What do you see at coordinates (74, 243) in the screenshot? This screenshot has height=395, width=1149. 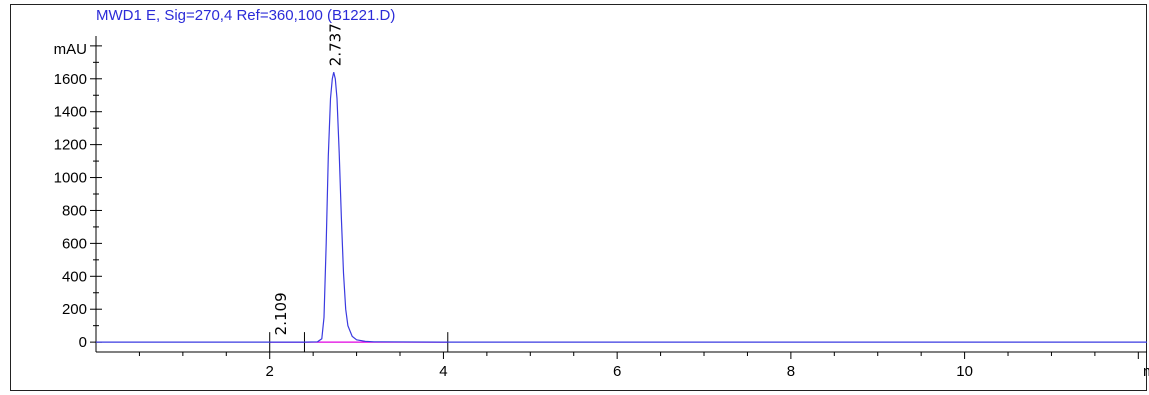 I see `y-tick-label: 600` at bounding box center [74, 243].